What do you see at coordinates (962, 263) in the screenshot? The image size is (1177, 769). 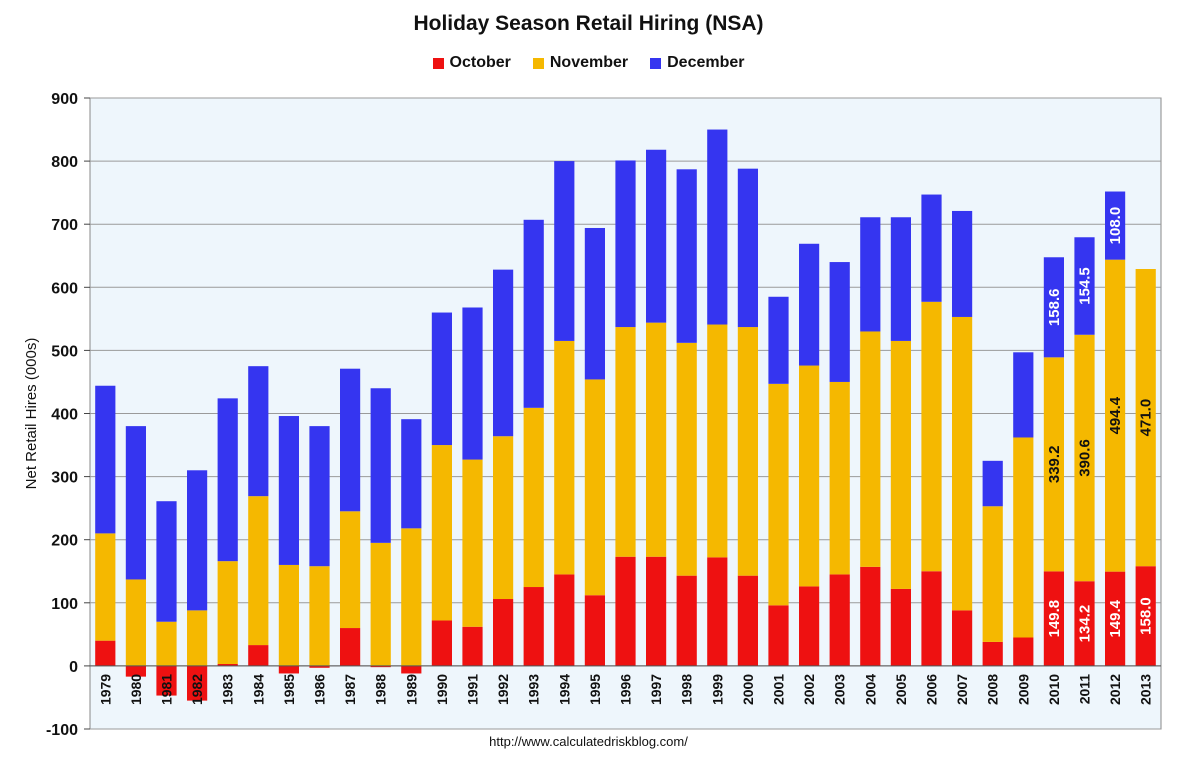 I see `bar-december-2007` at bounding box center [962, 263].